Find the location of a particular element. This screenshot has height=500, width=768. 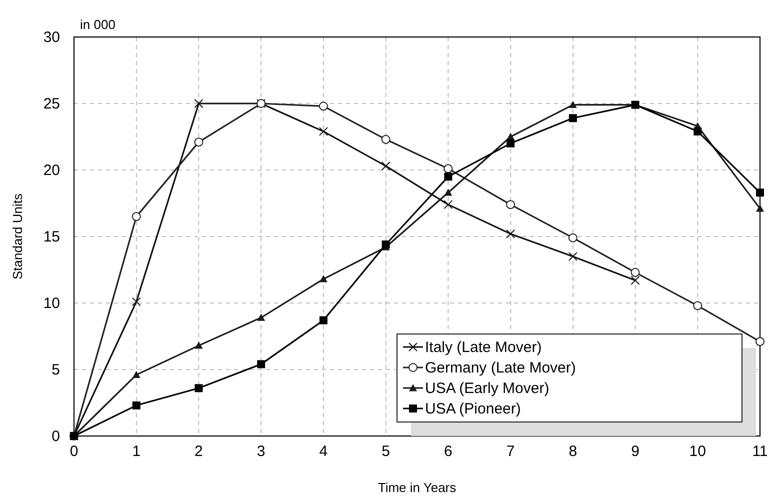

x-tick-label: 10 is located at coordinates (697, 451).